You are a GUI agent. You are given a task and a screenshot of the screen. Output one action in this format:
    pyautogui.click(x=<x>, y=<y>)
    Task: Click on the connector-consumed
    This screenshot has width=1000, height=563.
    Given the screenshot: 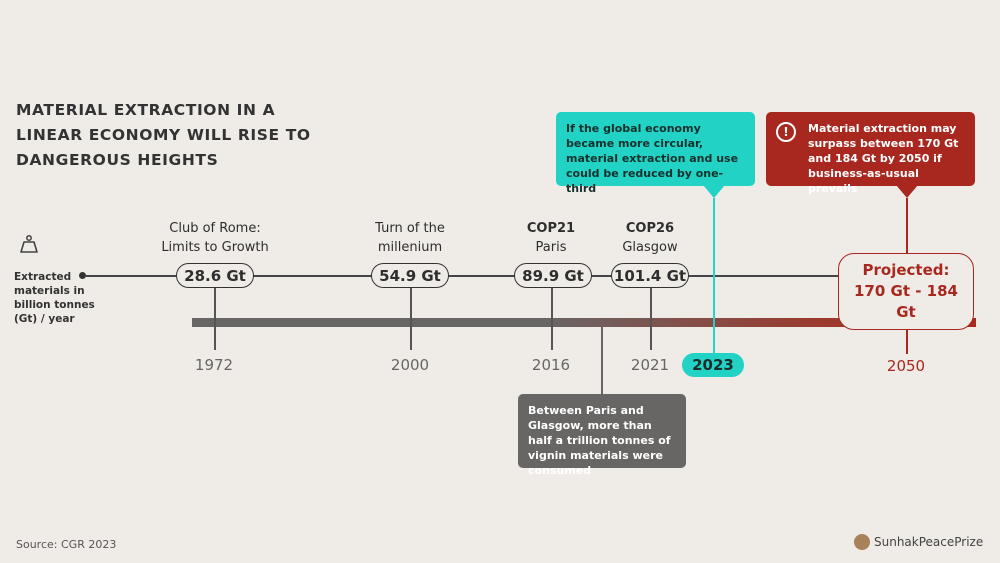 What is the action you would take?
    pyautogui.click(x=602, y=361)
    